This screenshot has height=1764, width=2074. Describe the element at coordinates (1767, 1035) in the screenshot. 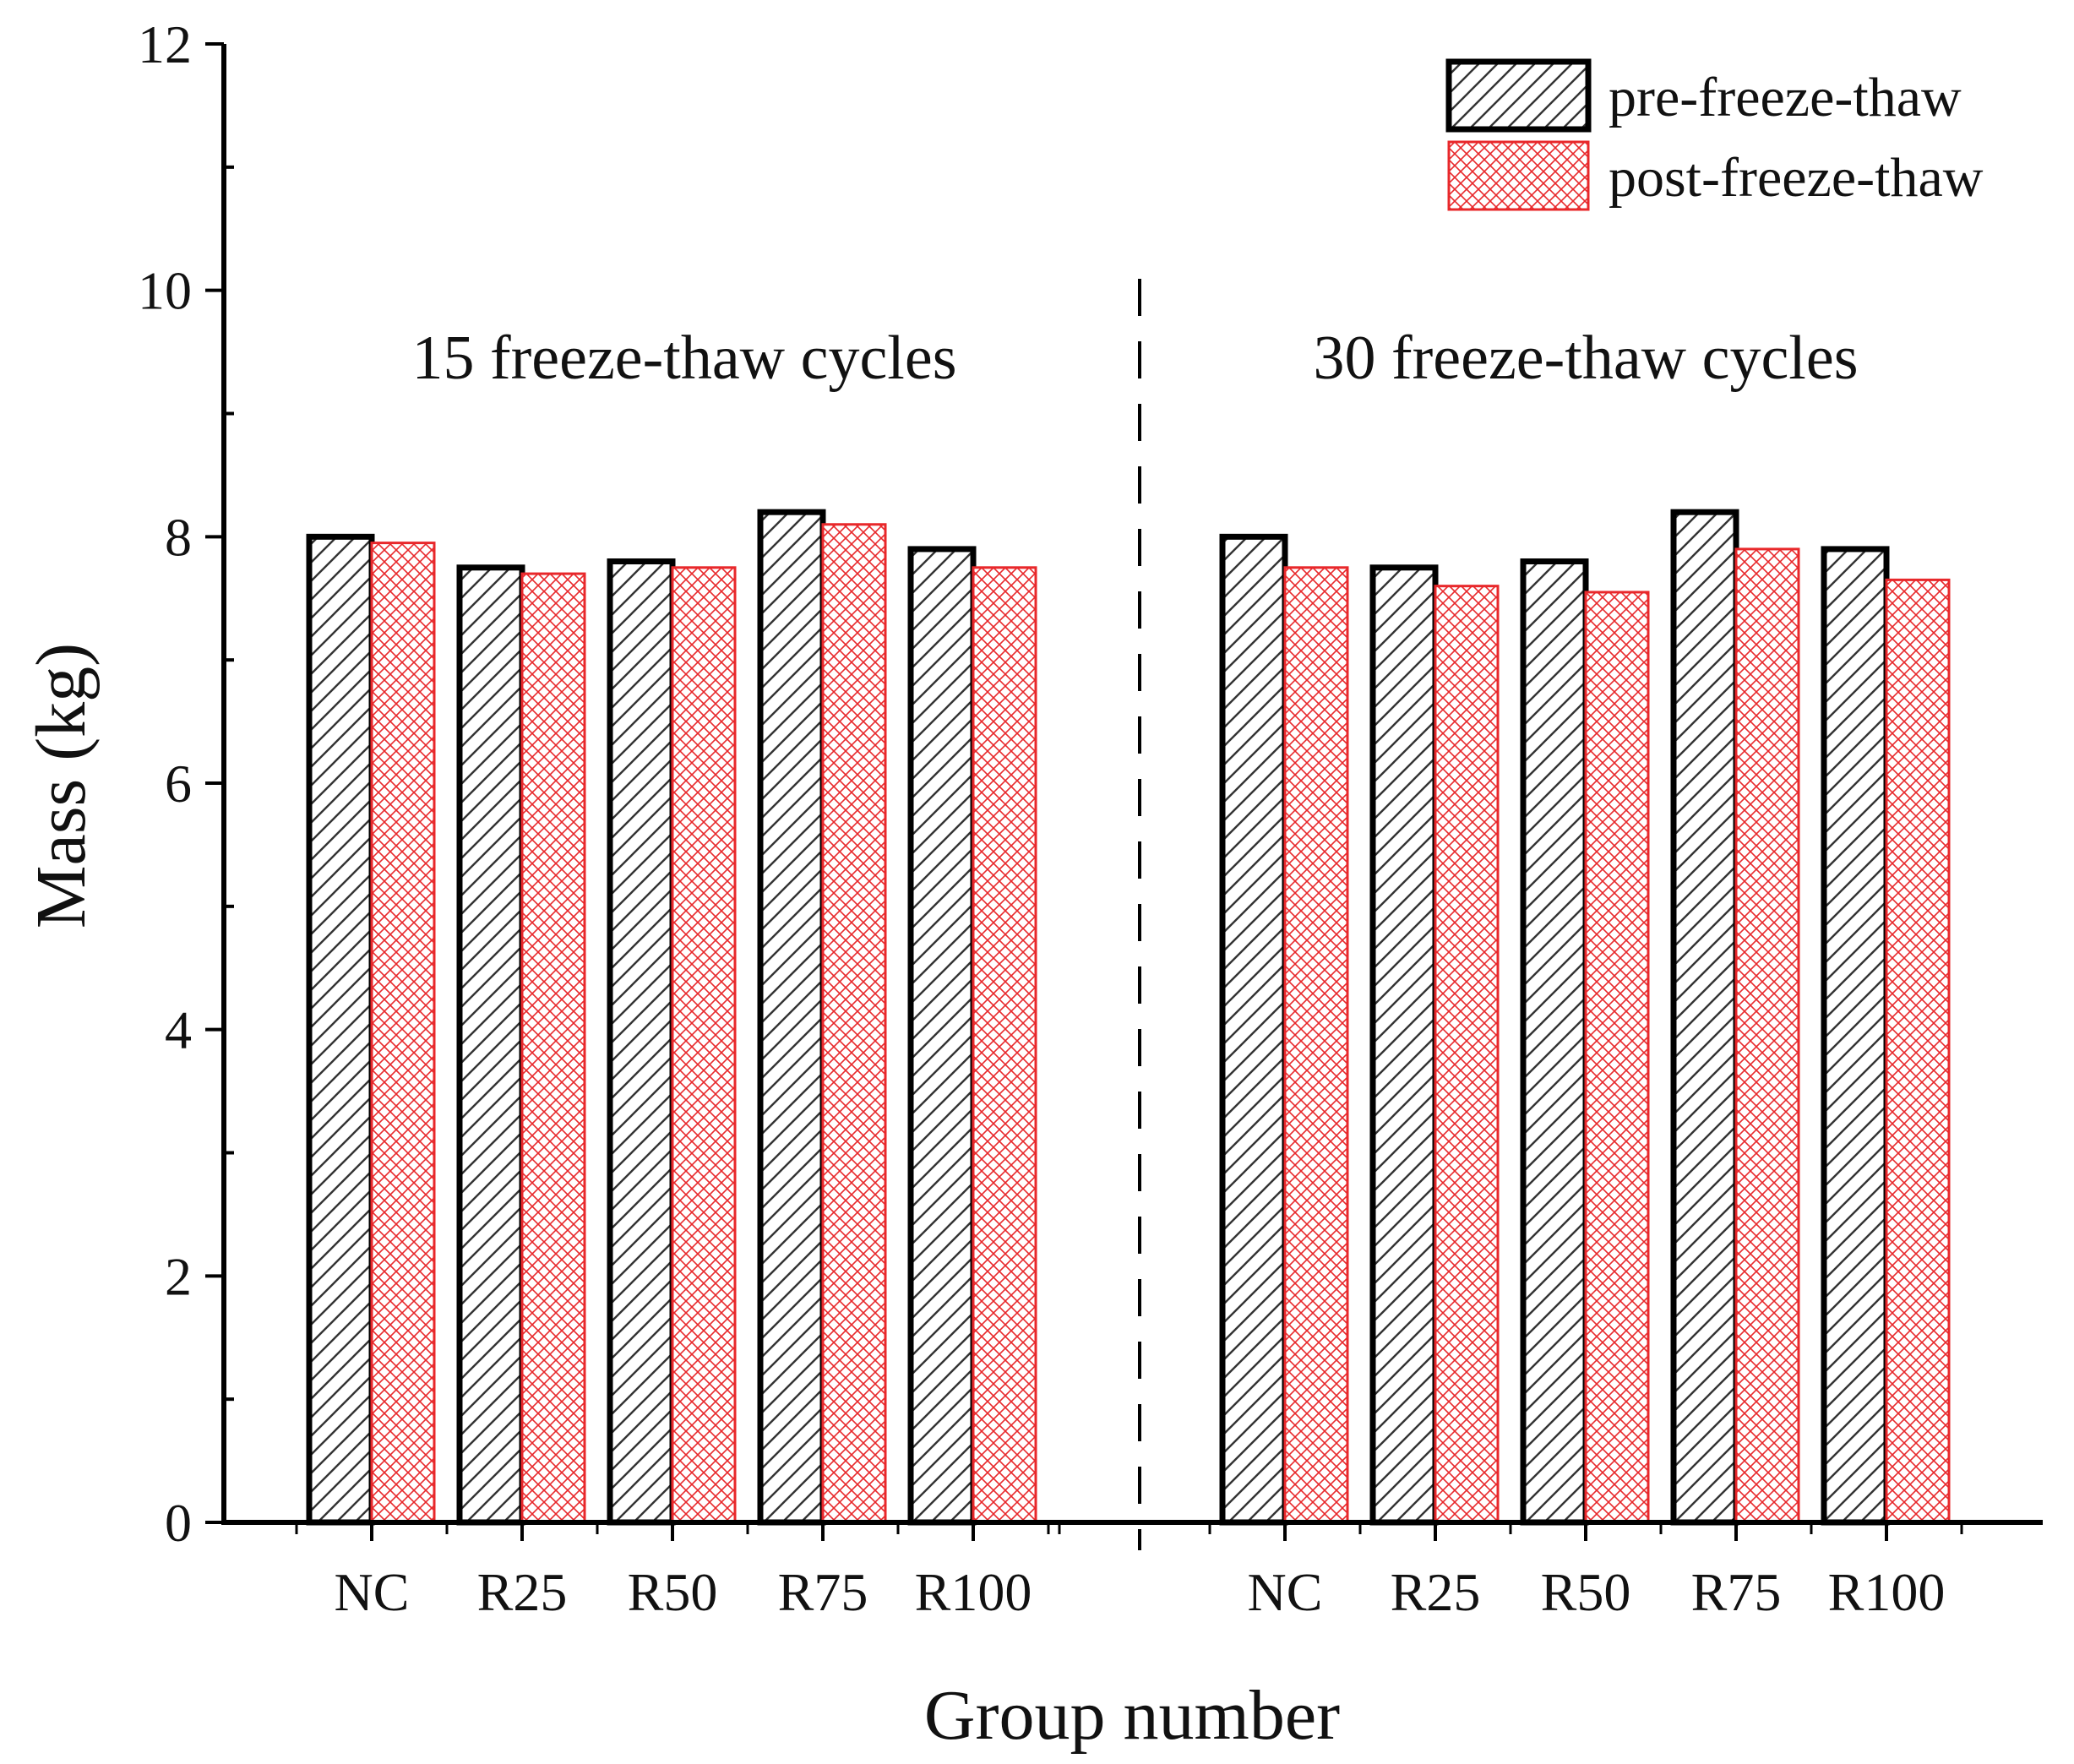

I see `bar-post-r75-g2` at that location.